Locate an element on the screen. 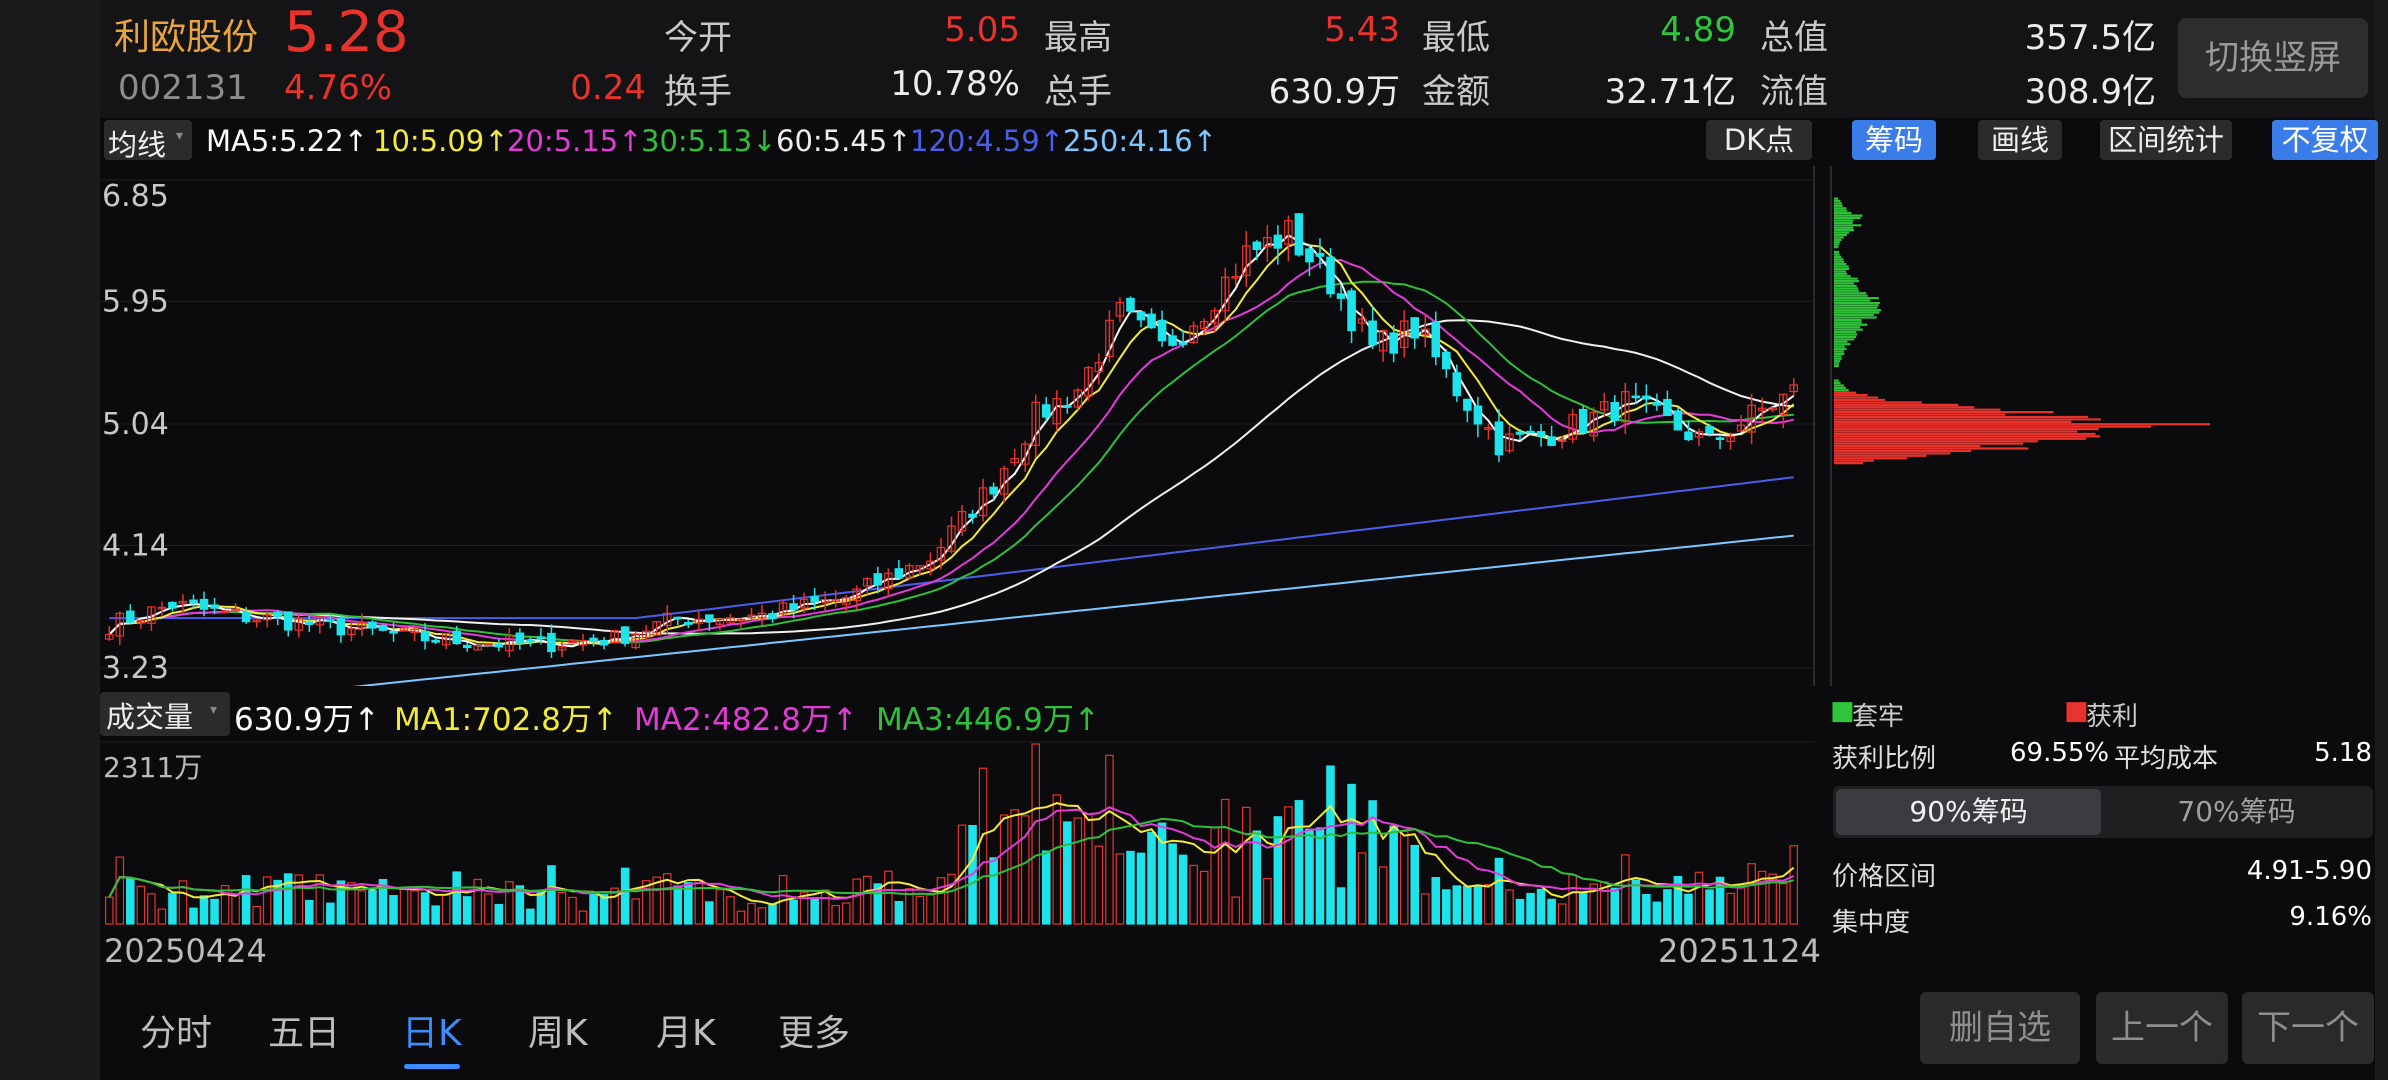 The image size is (2388, 1080). trapped-square-icon: ■ is located at coordinates (1842, 711).